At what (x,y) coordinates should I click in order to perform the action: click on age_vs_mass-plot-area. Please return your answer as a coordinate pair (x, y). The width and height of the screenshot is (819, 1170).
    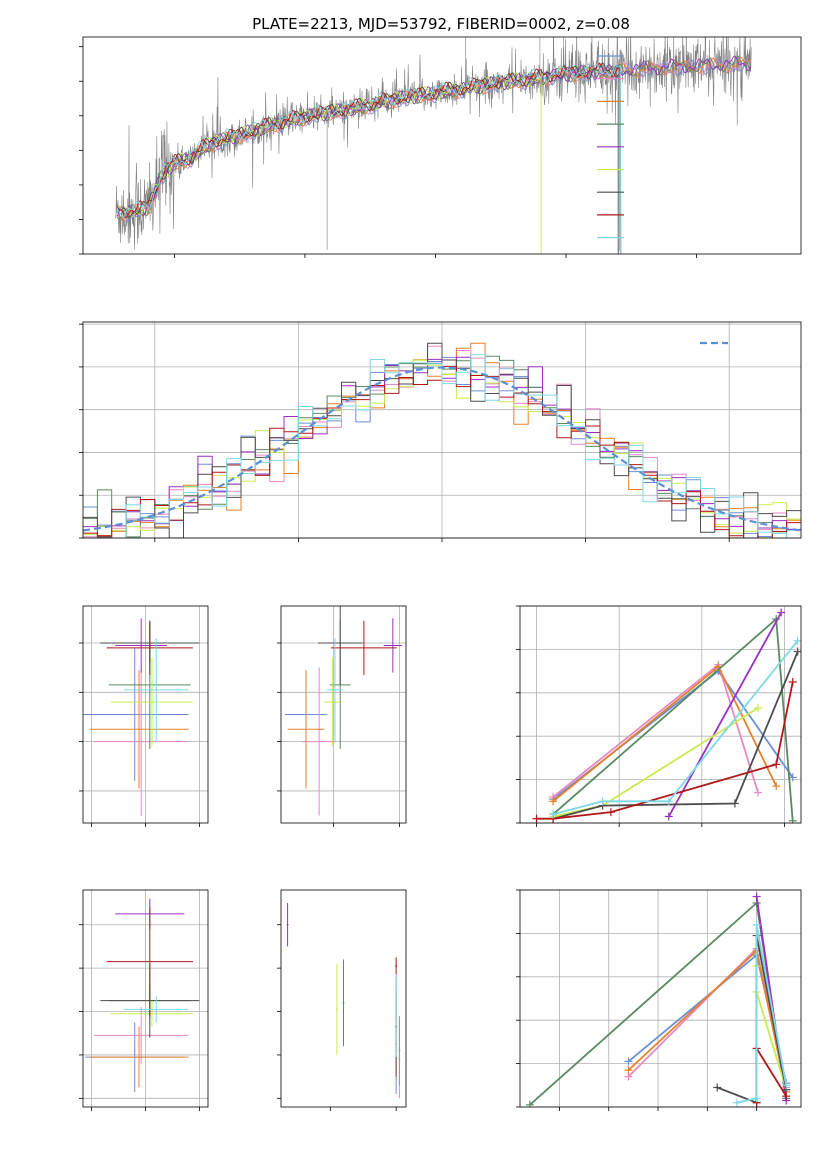
    Looking at the image, I should click on (343, 711).